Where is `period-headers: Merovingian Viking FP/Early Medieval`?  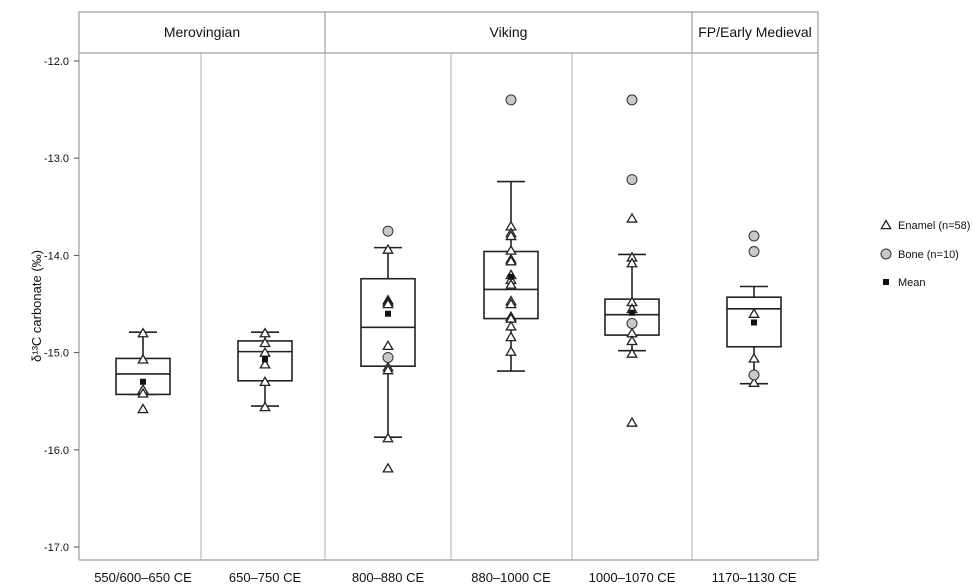 period-headers: Merovingian Viking FP/Early Medieval is located at coordinates (448, 32).